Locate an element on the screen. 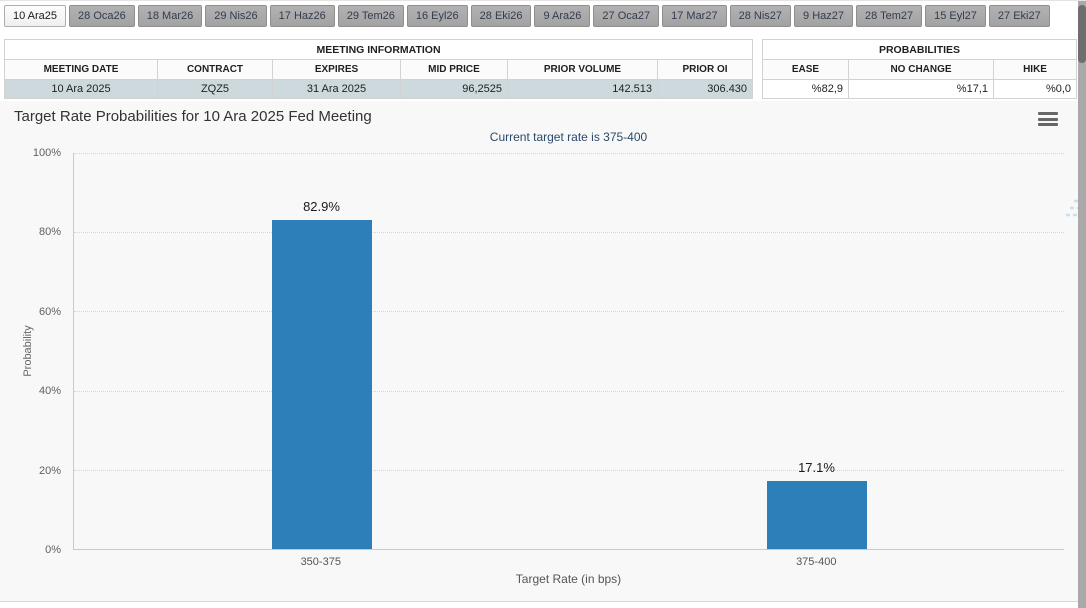 The width and height of the screenshot is (1086, 608). tab-9-ara26: 9 Ara26 is located at coordinates (562, 16).